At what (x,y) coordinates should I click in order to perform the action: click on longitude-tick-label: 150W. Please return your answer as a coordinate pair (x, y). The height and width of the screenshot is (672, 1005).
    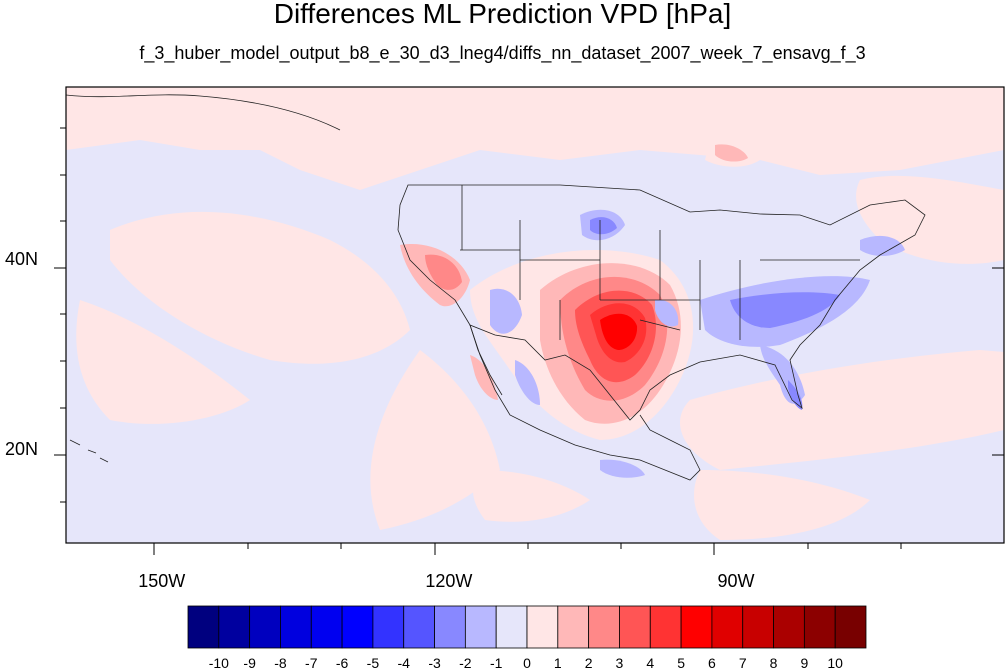
    Looking at the image, I should click on (161, 581).